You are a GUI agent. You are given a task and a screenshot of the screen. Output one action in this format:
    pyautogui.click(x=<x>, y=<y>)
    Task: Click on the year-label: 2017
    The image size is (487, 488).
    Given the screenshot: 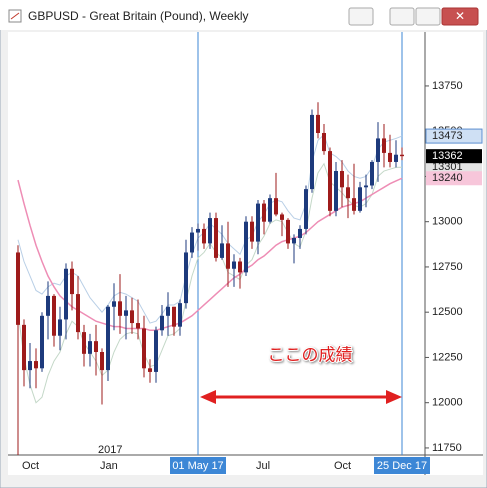 What is the action you would take?
    pyautogui.click(x=110, y=450)
    